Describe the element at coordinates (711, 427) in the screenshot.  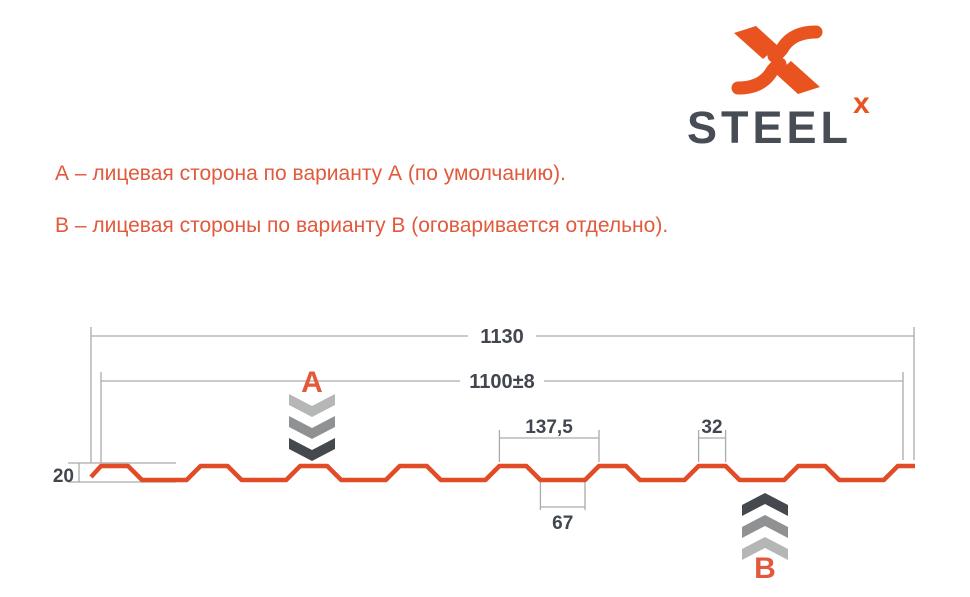
I see `dimension-rib-top-width-label: 32` at that location.